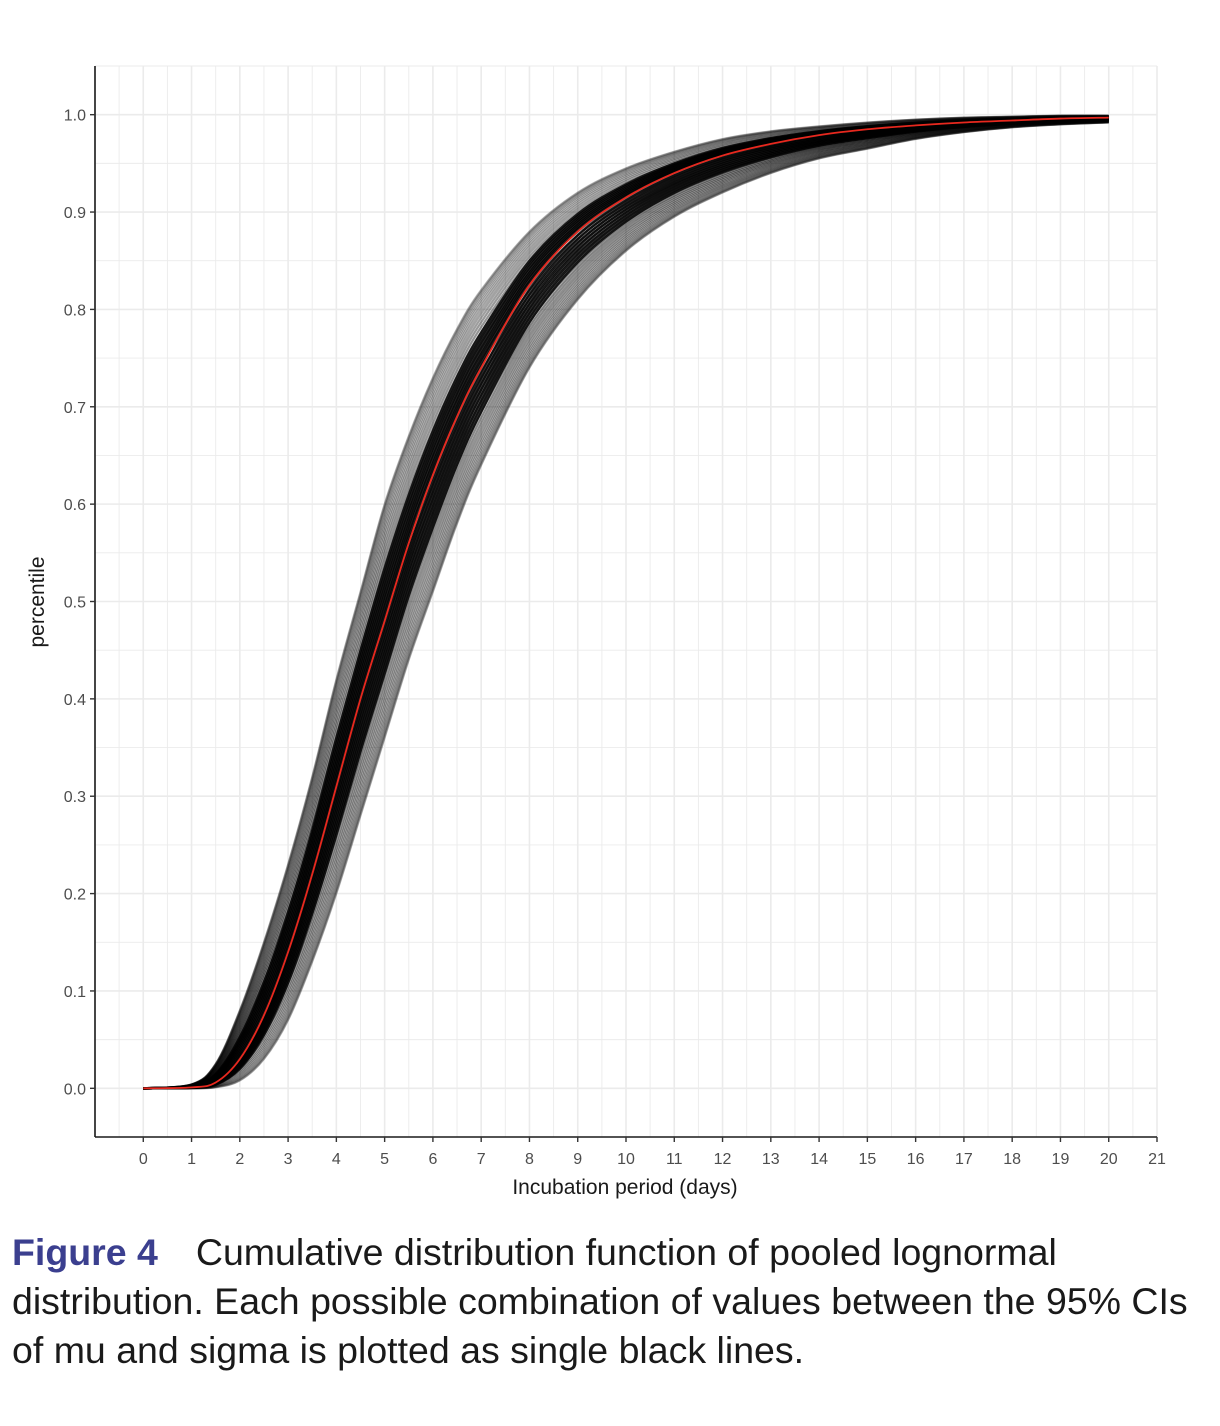 The width and height of the screenshot is (1220, 1426). Describe the element at coordinates (626, 1159) in the screenshot. I see `x-tick-label: 10` at that location.